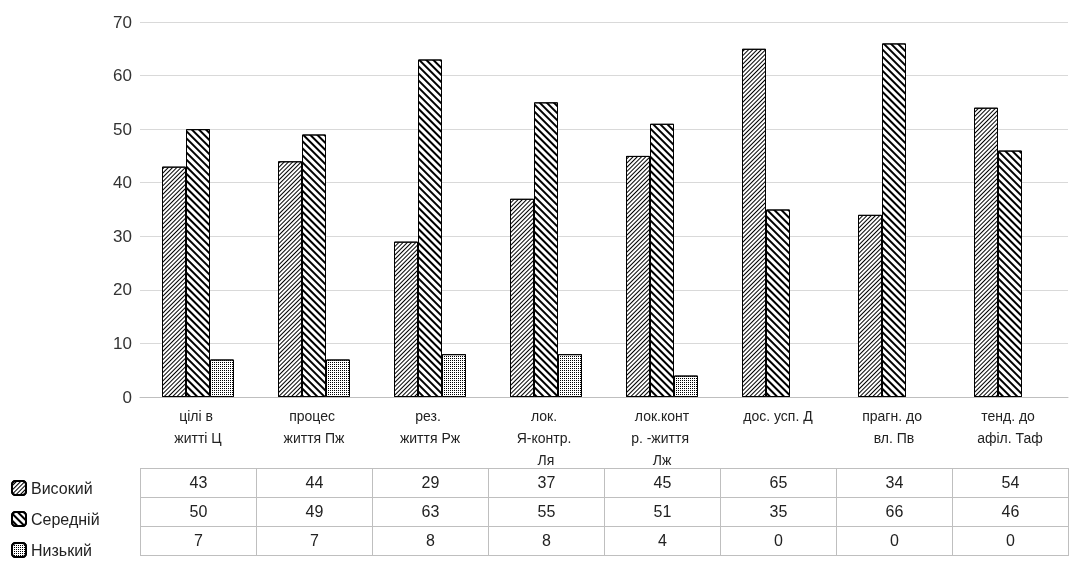  Describe the element at coordinates (430, 427) in the screenshot. I see `x-tick-label: рез. життя Рж` at that location.